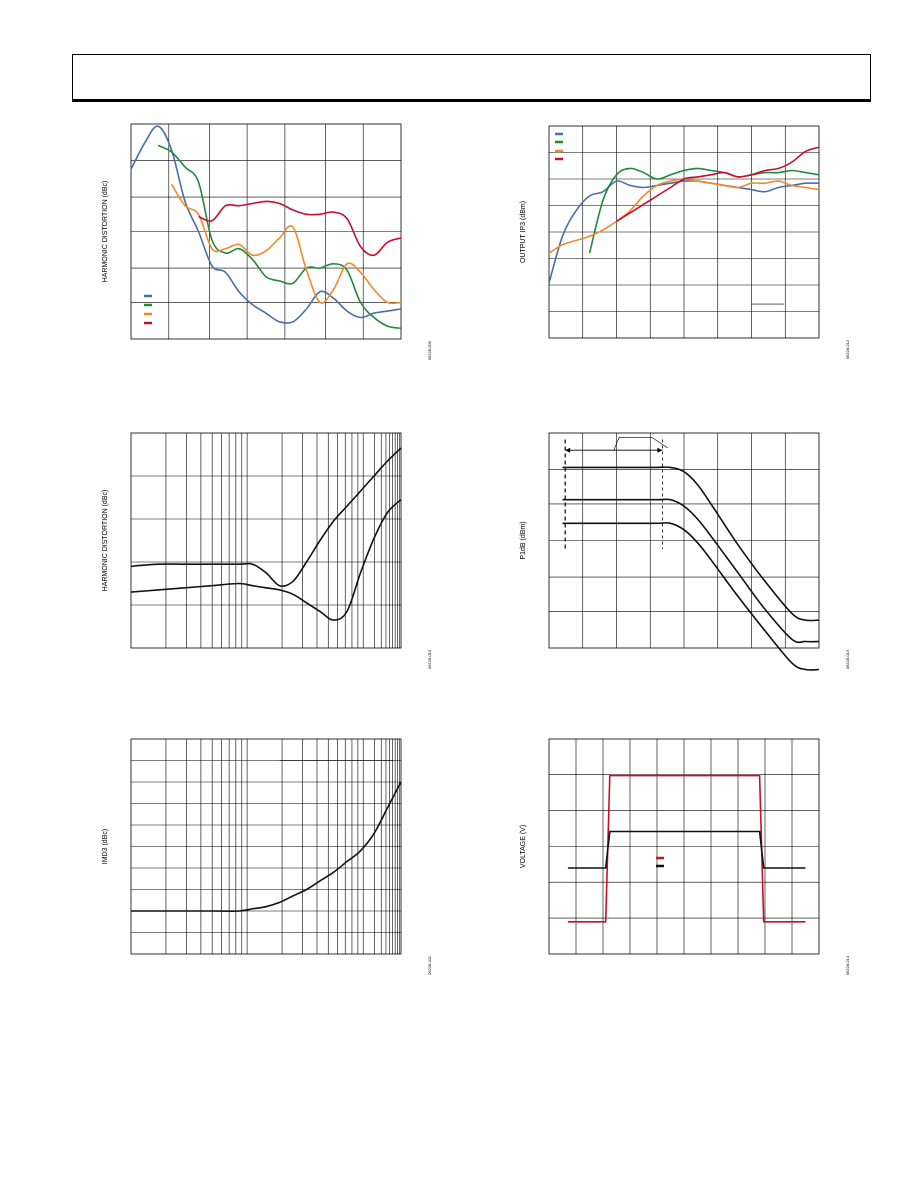 Image resolution: width=918 pixels, height=1188 pixels. I want to click on figure-id: 06228-011, so click(429, 965).